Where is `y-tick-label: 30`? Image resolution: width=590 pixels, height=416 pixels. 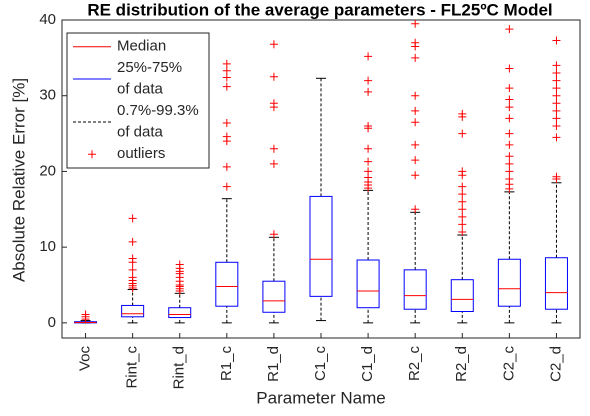
y-tick-label: 30 is located at coordinates (47, 95).